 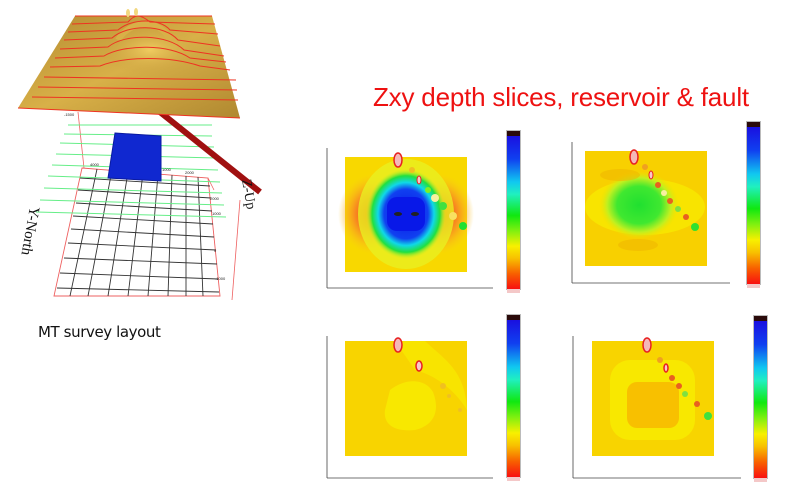 What do you see at coordinates (760, 480) in the screenshot?
I see `colorbar-4-label` at bounding box center [760, 480].